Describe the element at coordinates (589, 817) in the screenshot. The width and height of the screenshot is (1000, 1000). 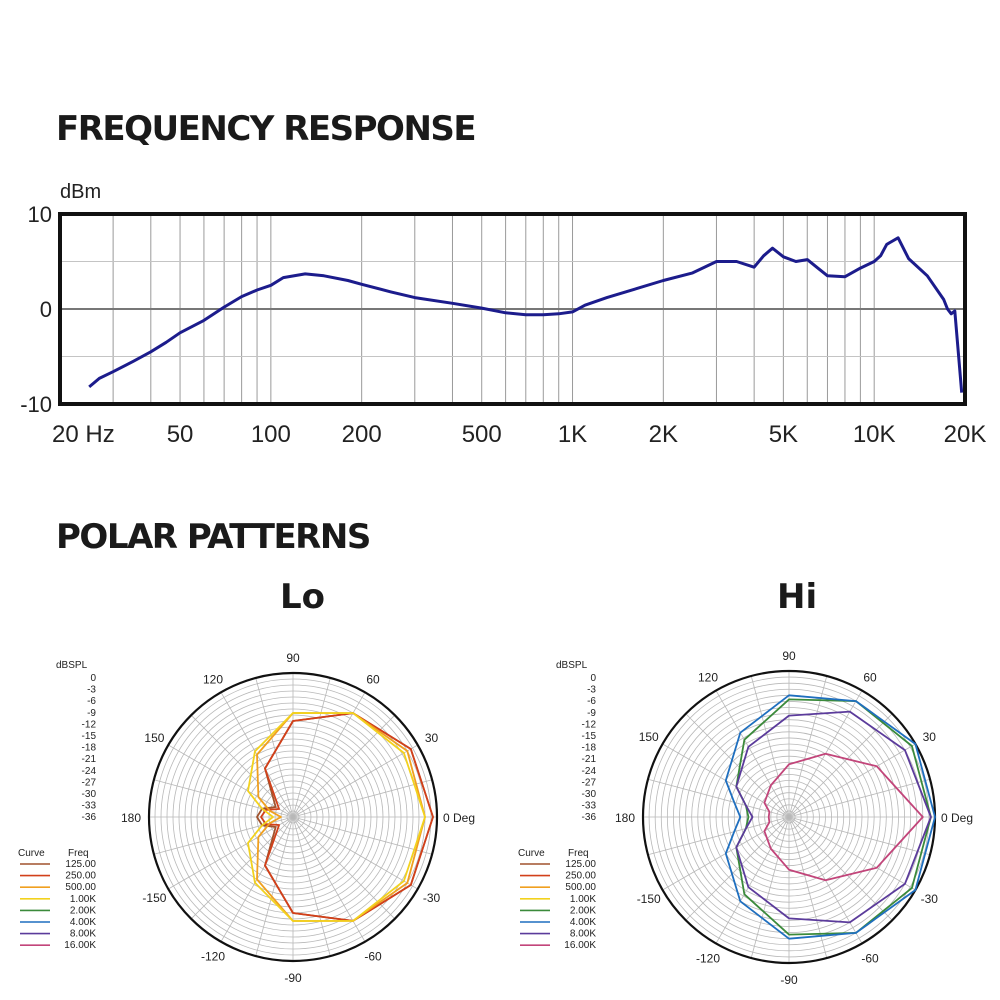
I see `radial-tick-label: -36` at that location.